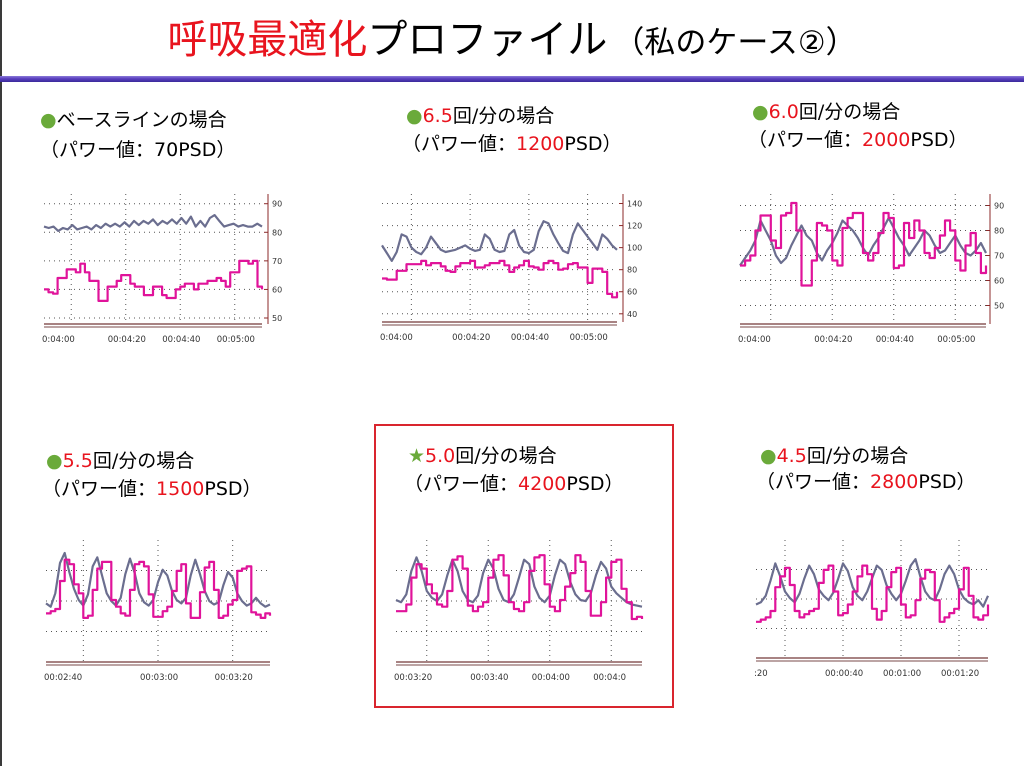 This screenshot has width=1024, height=766. I want to click on y-tick-label: 140, so click(634, 204).